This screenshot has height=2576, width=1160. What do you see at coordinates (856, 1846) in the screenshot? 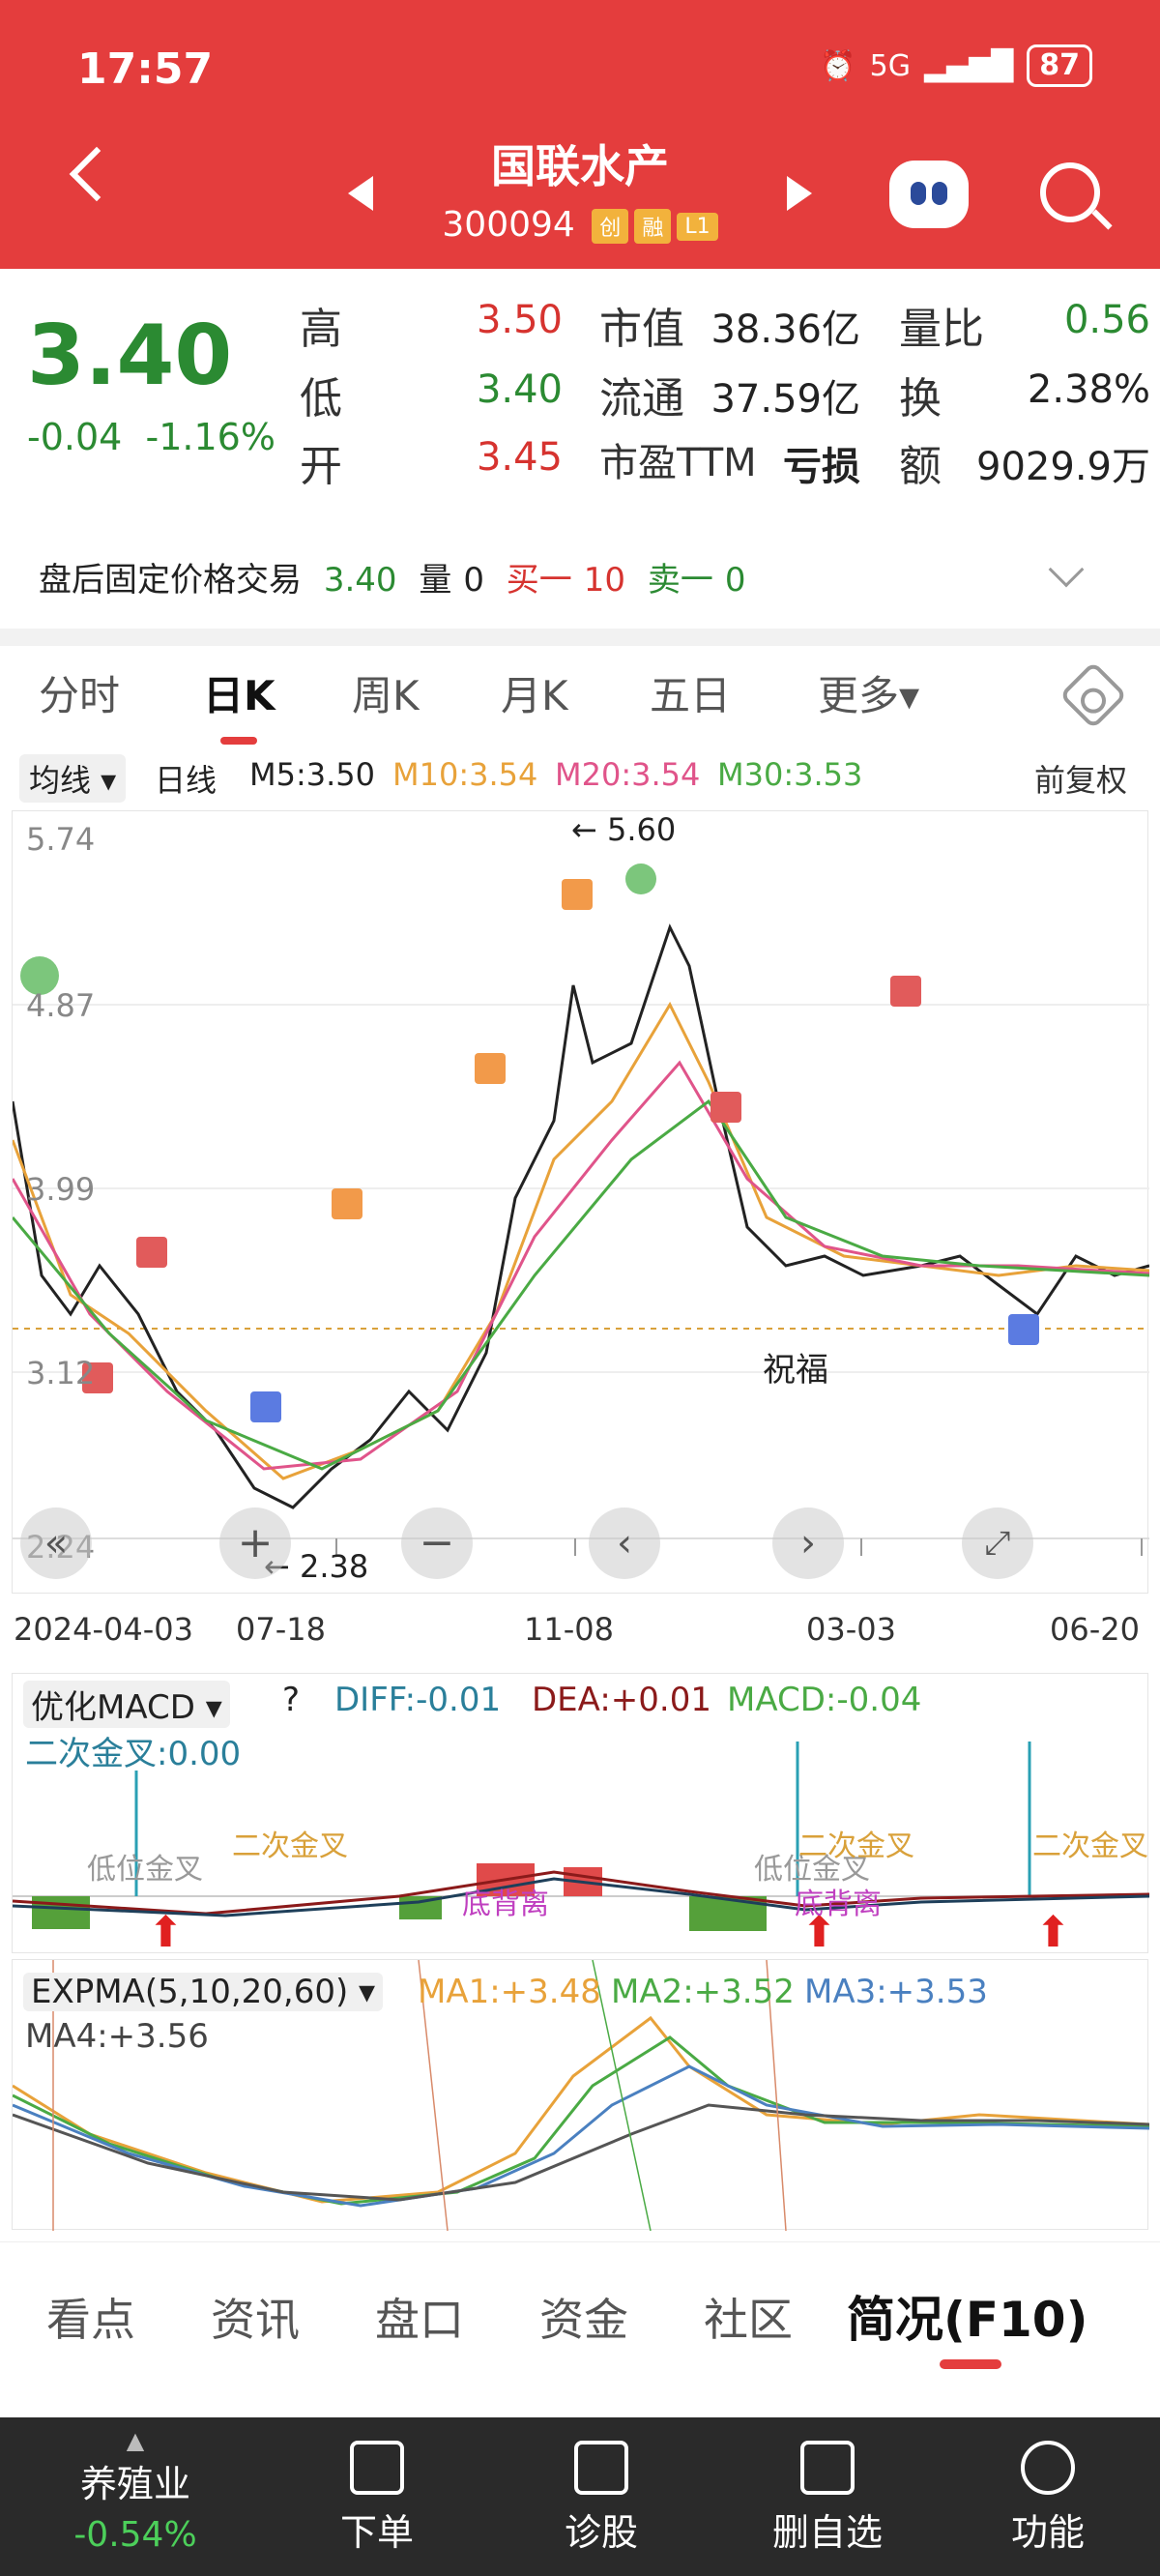
I see `macd-label-6: 二次金叉` at bounding box center [856, 1846].